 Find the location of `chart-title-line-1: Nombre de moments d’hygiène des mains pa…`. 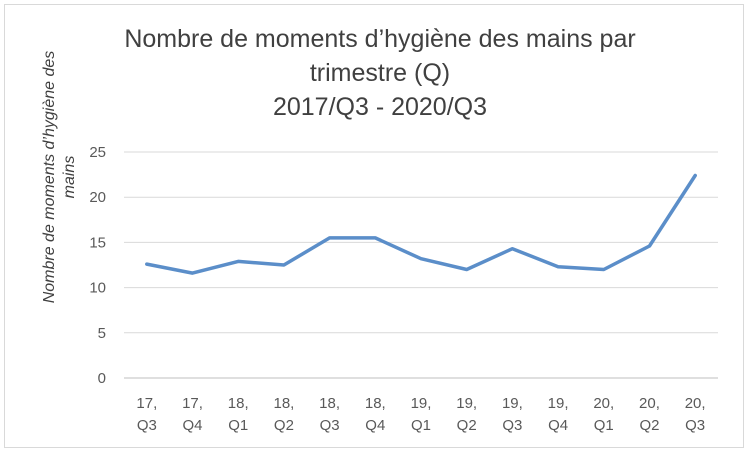

chart-title-line-1: Nombre de moments d’hygiène des mains pa… is located at coordinates (380, 39).